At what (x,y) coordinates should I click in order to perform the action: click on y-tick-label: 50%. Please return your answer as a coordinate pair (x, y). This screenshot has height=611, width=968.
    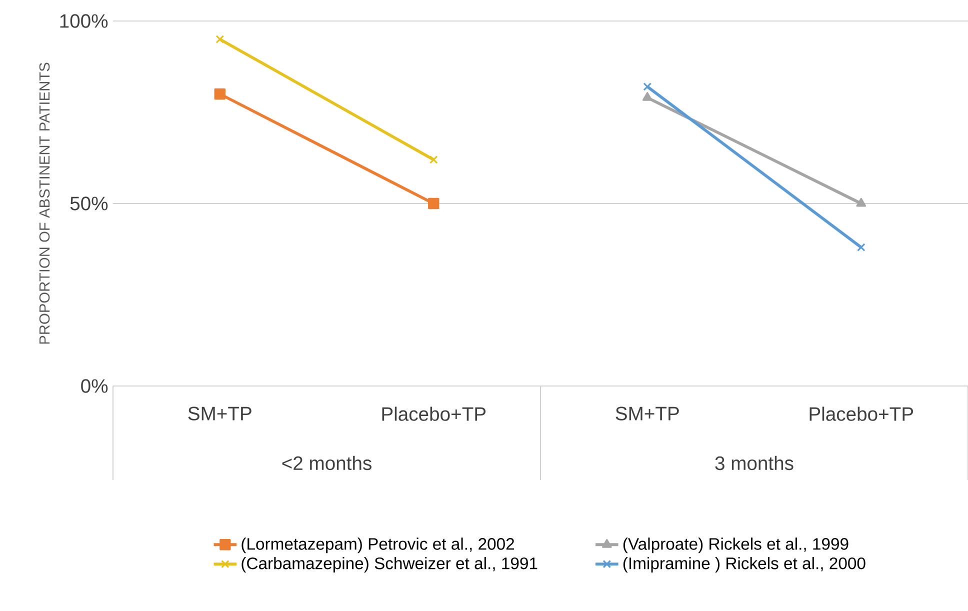
    Looking at the image, I should click on (89, 203).